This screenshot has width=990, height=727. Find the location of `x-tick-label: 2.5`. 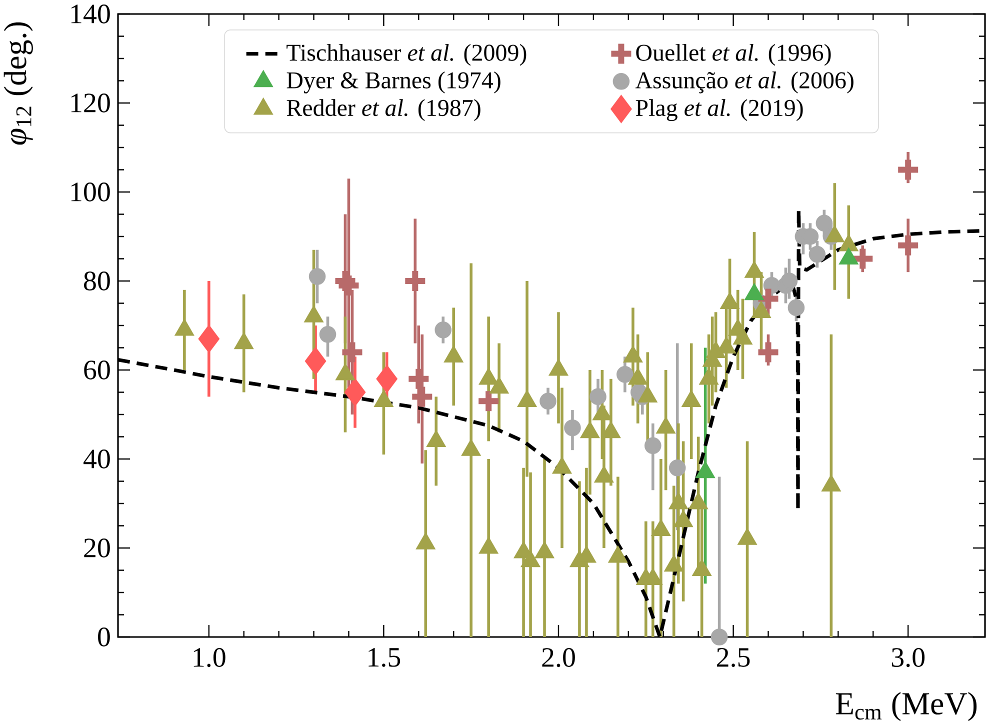

x-tick-label: 2.5 is located at coordinates (733, 657).